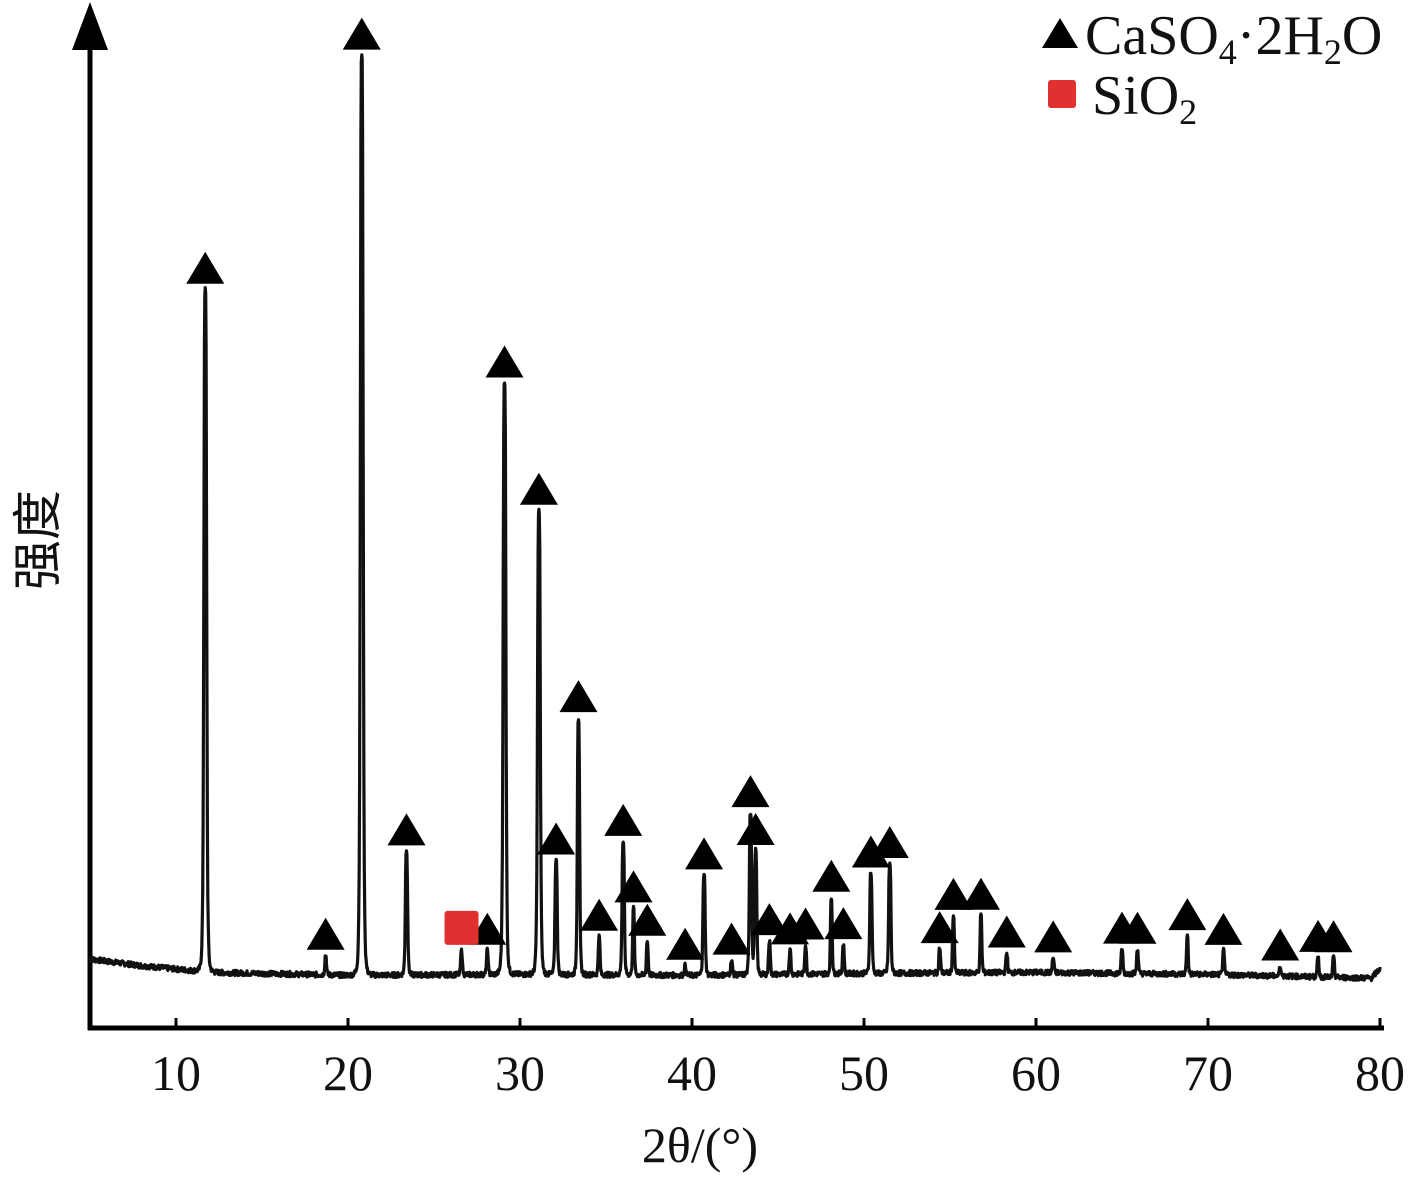 The height and width of the screenshot is (1181, 1417). I want to click on x-tick-label: 40, so click(692, 1073).